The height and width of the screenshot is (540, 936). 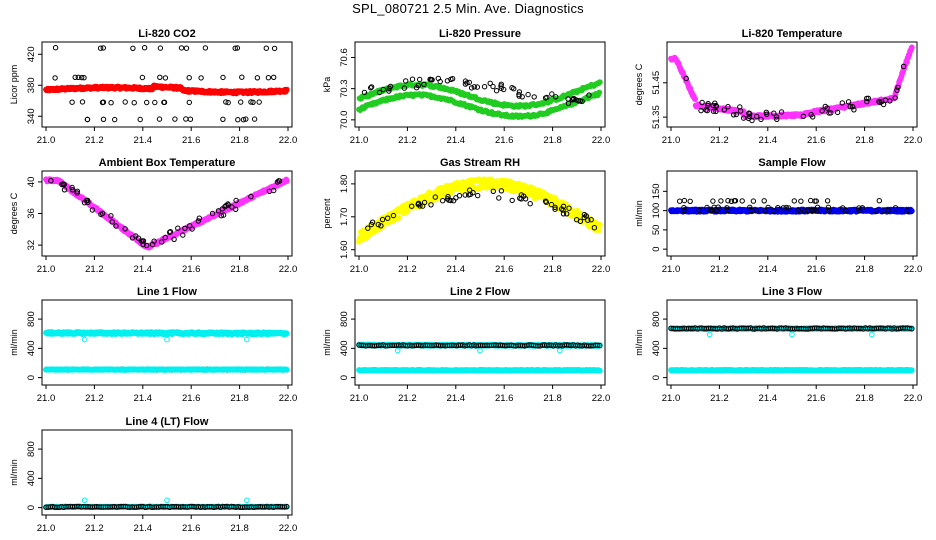 I want to click on series-0-outlier, so click(x=247, y=339).